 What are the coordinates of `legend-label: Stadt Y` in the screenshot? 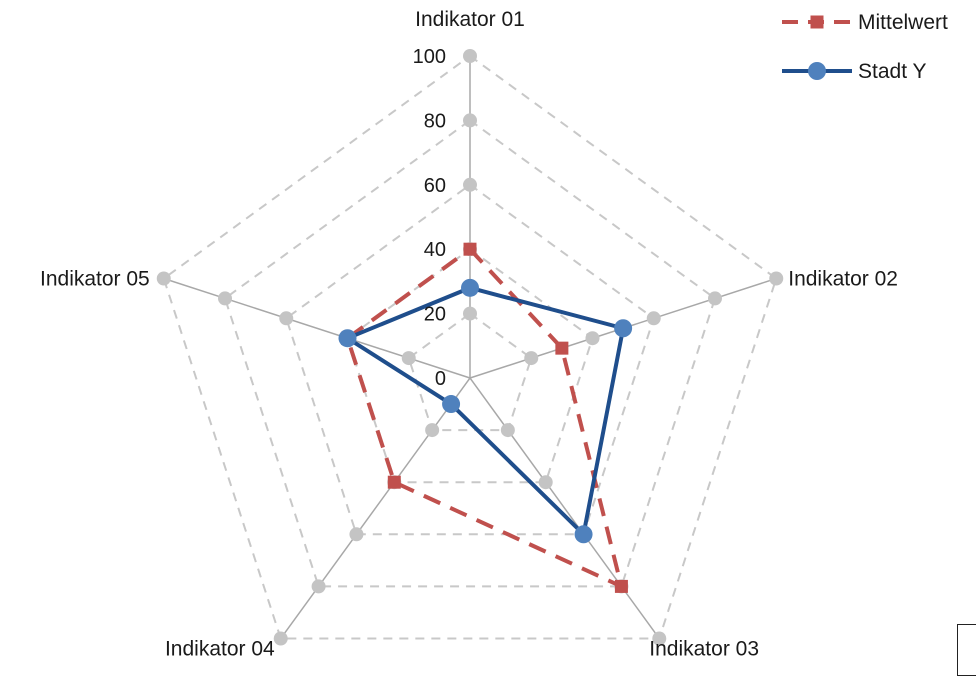 It's located at (892, 71).